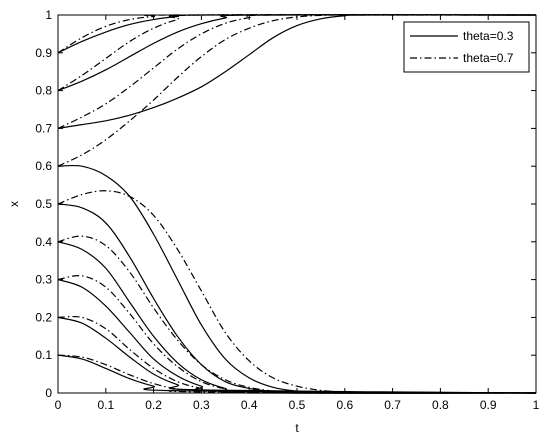 This screenshot has height=440, width=550. I want to click on y-tick-label: 0.2, so click(43, 317).